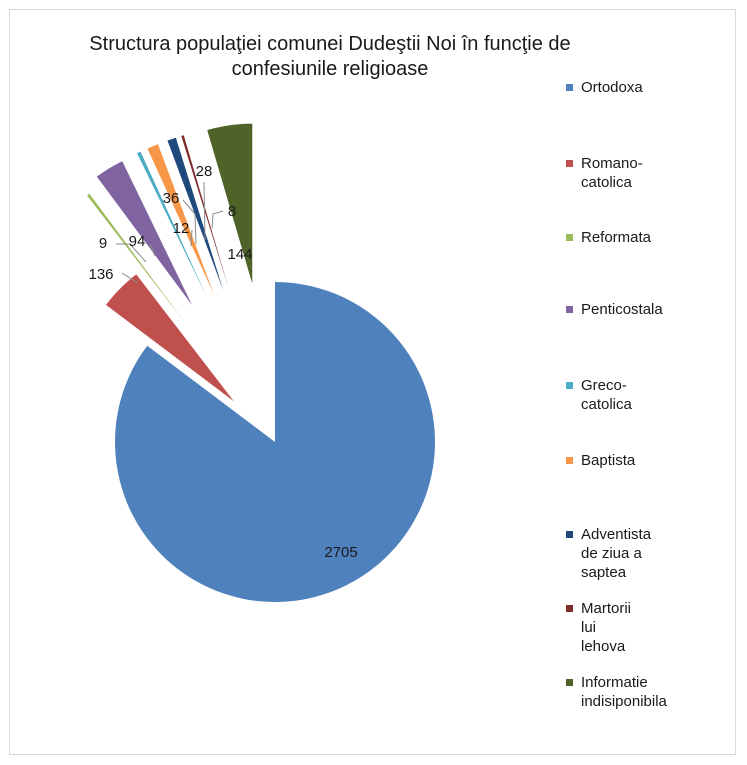  What do you see at coordinates (232, 211) in the screenshot?
I see `data-label-8: 8` at bounding box center [232, 211].